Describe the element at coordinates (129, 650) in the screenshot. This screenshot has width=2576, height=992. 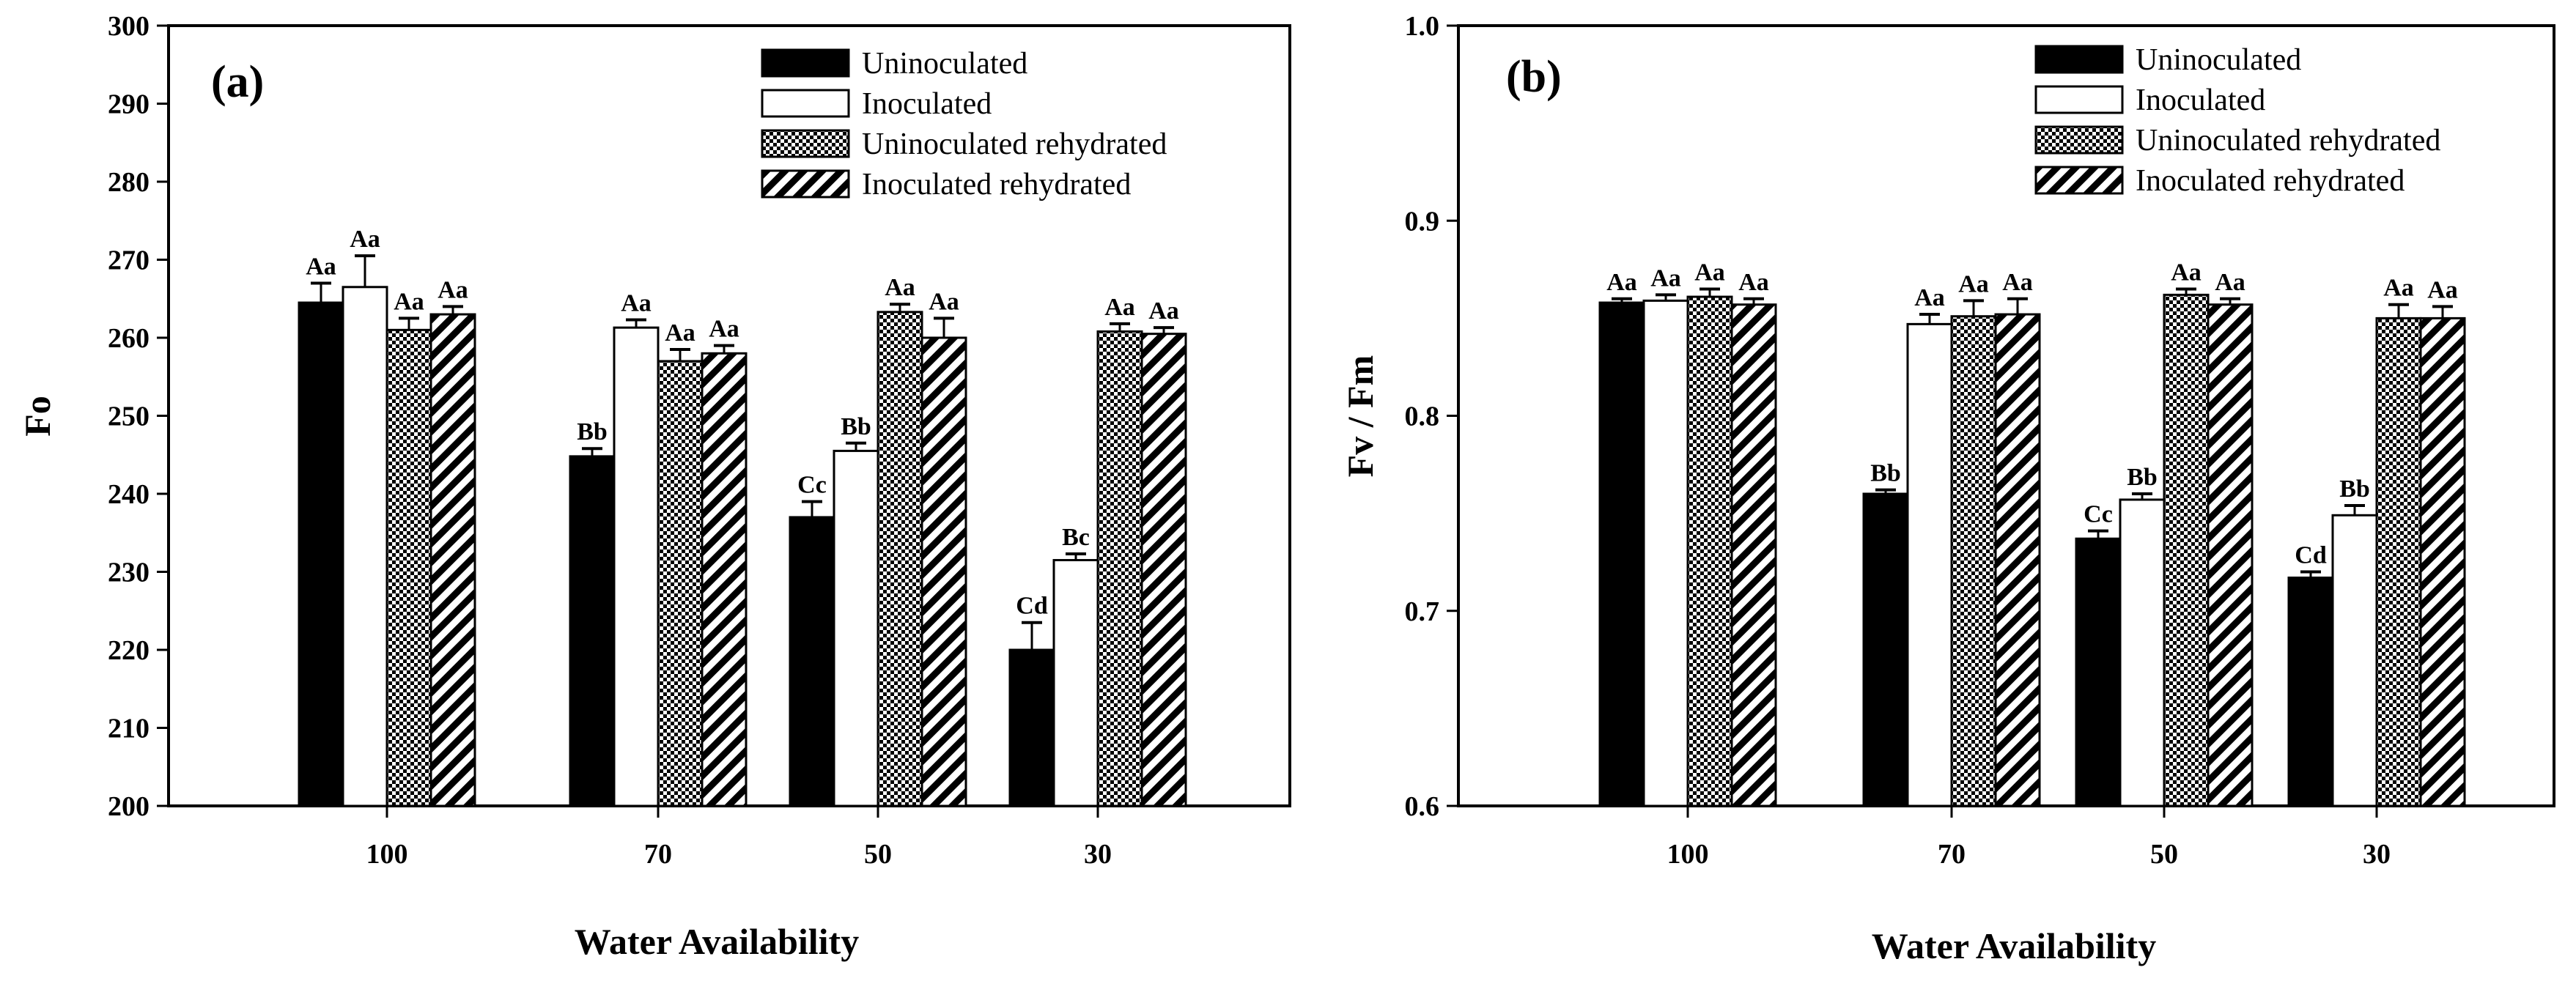
I see `y-tick-label: 220` at that location.